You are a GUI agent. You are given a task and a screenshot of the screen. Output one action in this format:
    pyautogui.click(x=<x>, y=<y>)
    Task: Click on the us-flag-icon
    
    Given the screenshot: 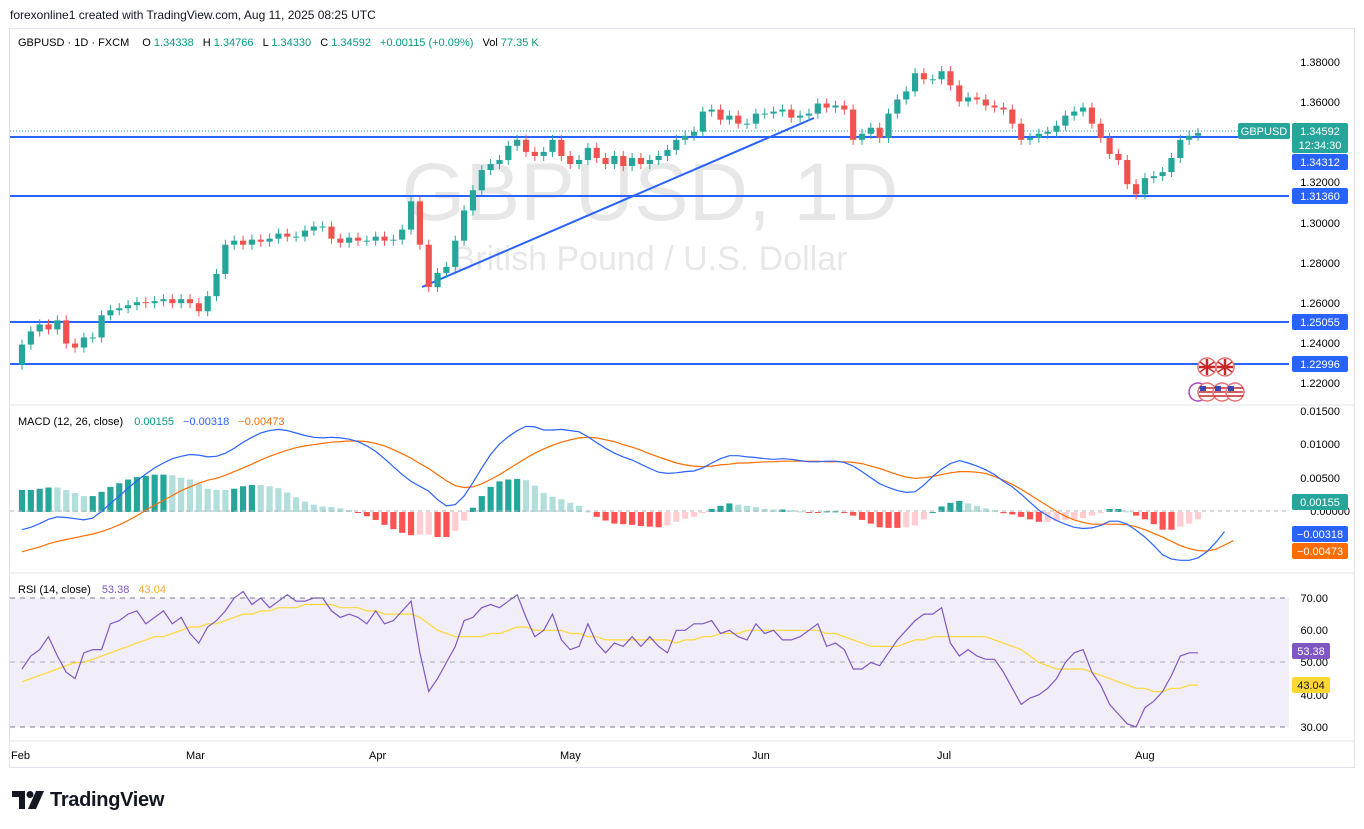 What is the action you would take?
    pyautogui.click(x=1235, y=392)
    